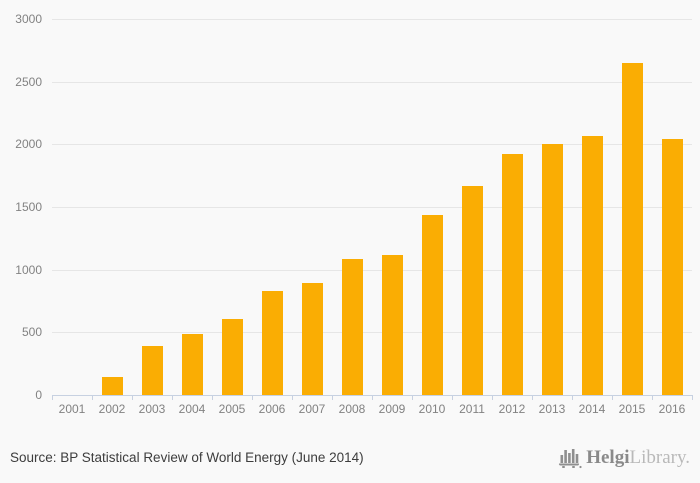 Image resolution: width=700 pixels, height=483 pixels. Describe the element at coordinates (312, 409) in the screenshot. I see `x-axis-label-2007: 2007` at that location.